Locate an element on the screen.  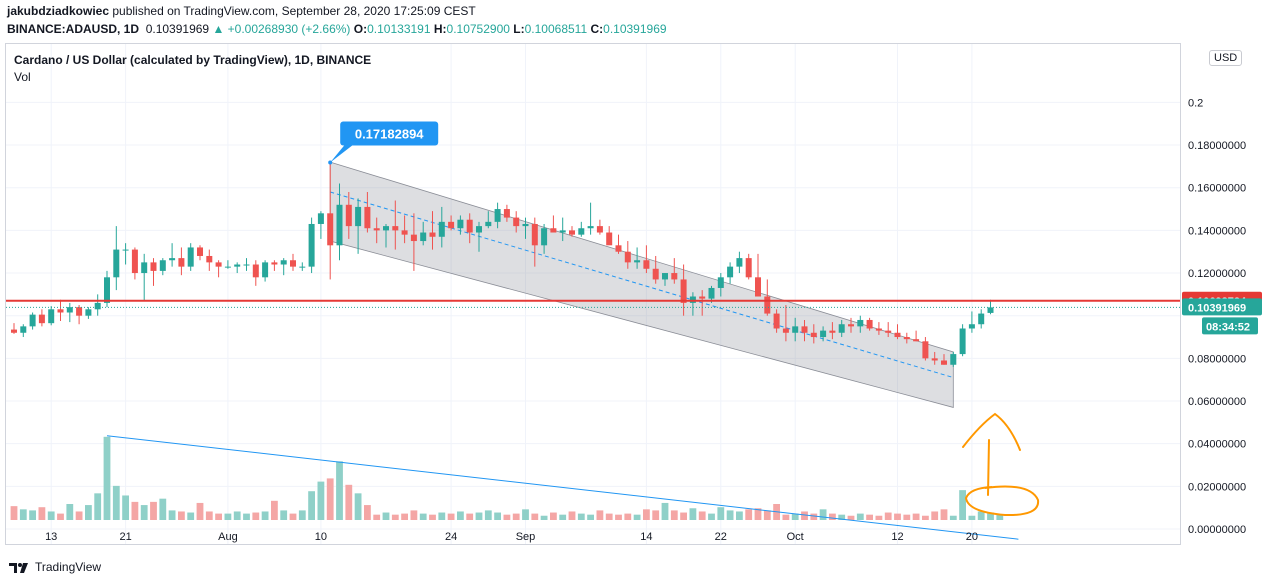
last-price-tag-bg is located at coordinates (1222, 307).